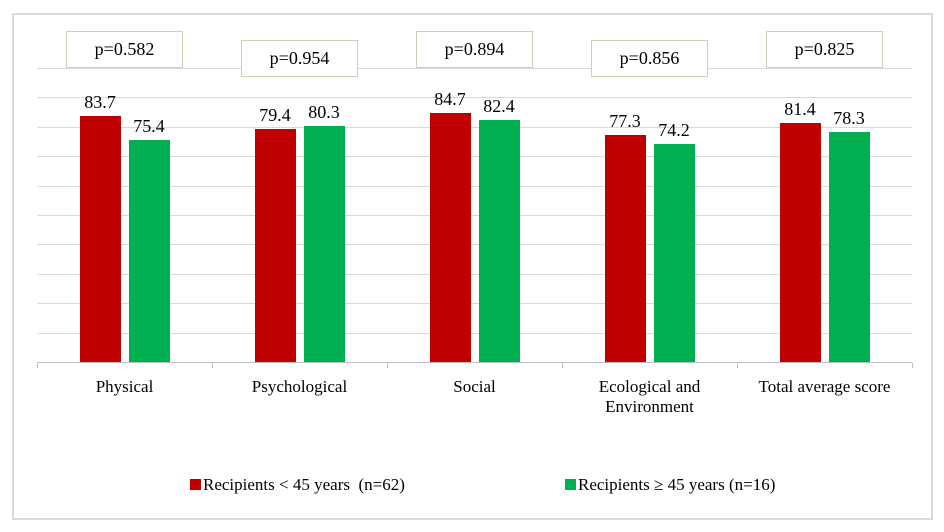 Image resolution: width=944 pixels, height=532 pixels. What do you see at coordinates (570, 484) in the screenshot?
I see `legend-swatch-green` at bounding box center [570, 484].